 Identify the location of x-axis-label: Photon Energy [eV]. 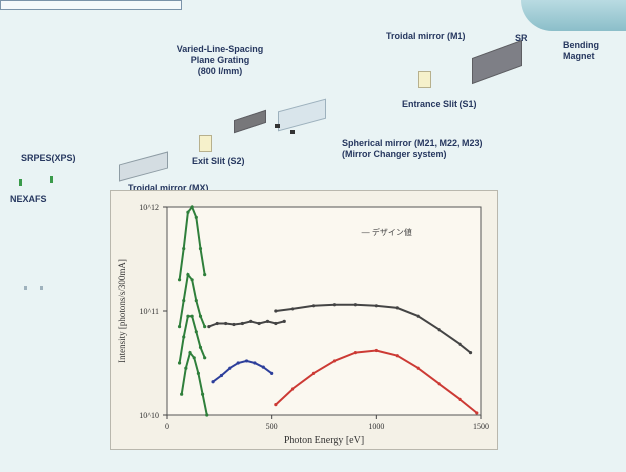
(324, 440).